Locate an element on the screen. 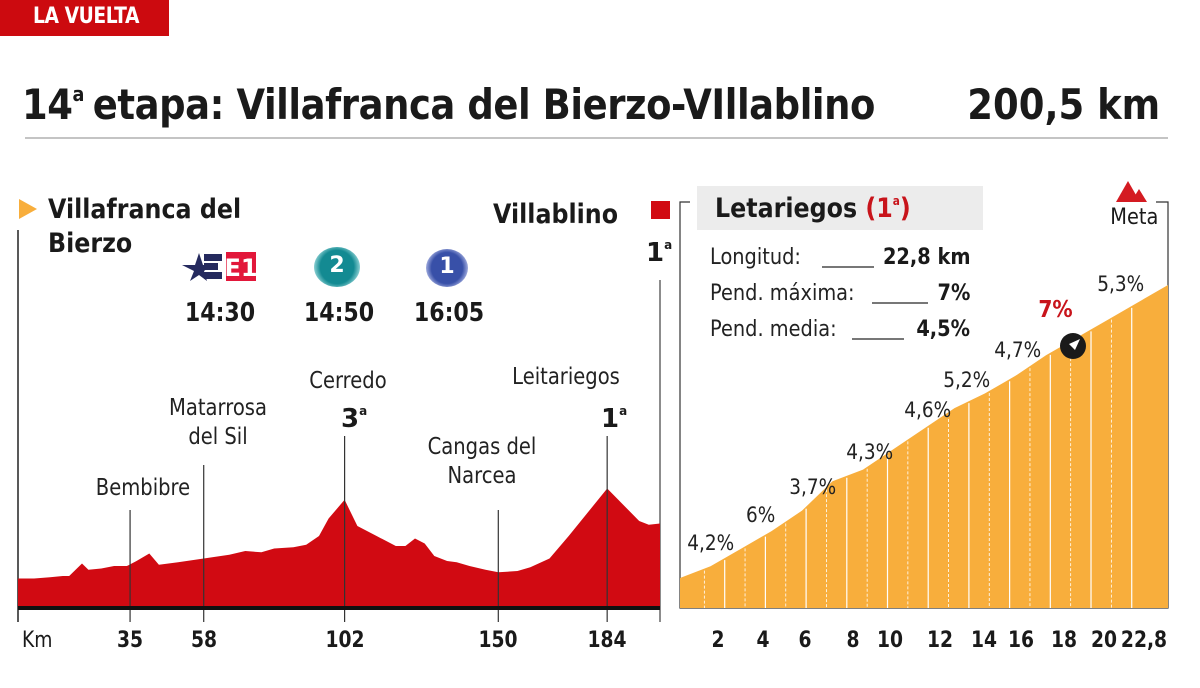  max-gradient-label: 7% is located at coordinates (1055, 310).